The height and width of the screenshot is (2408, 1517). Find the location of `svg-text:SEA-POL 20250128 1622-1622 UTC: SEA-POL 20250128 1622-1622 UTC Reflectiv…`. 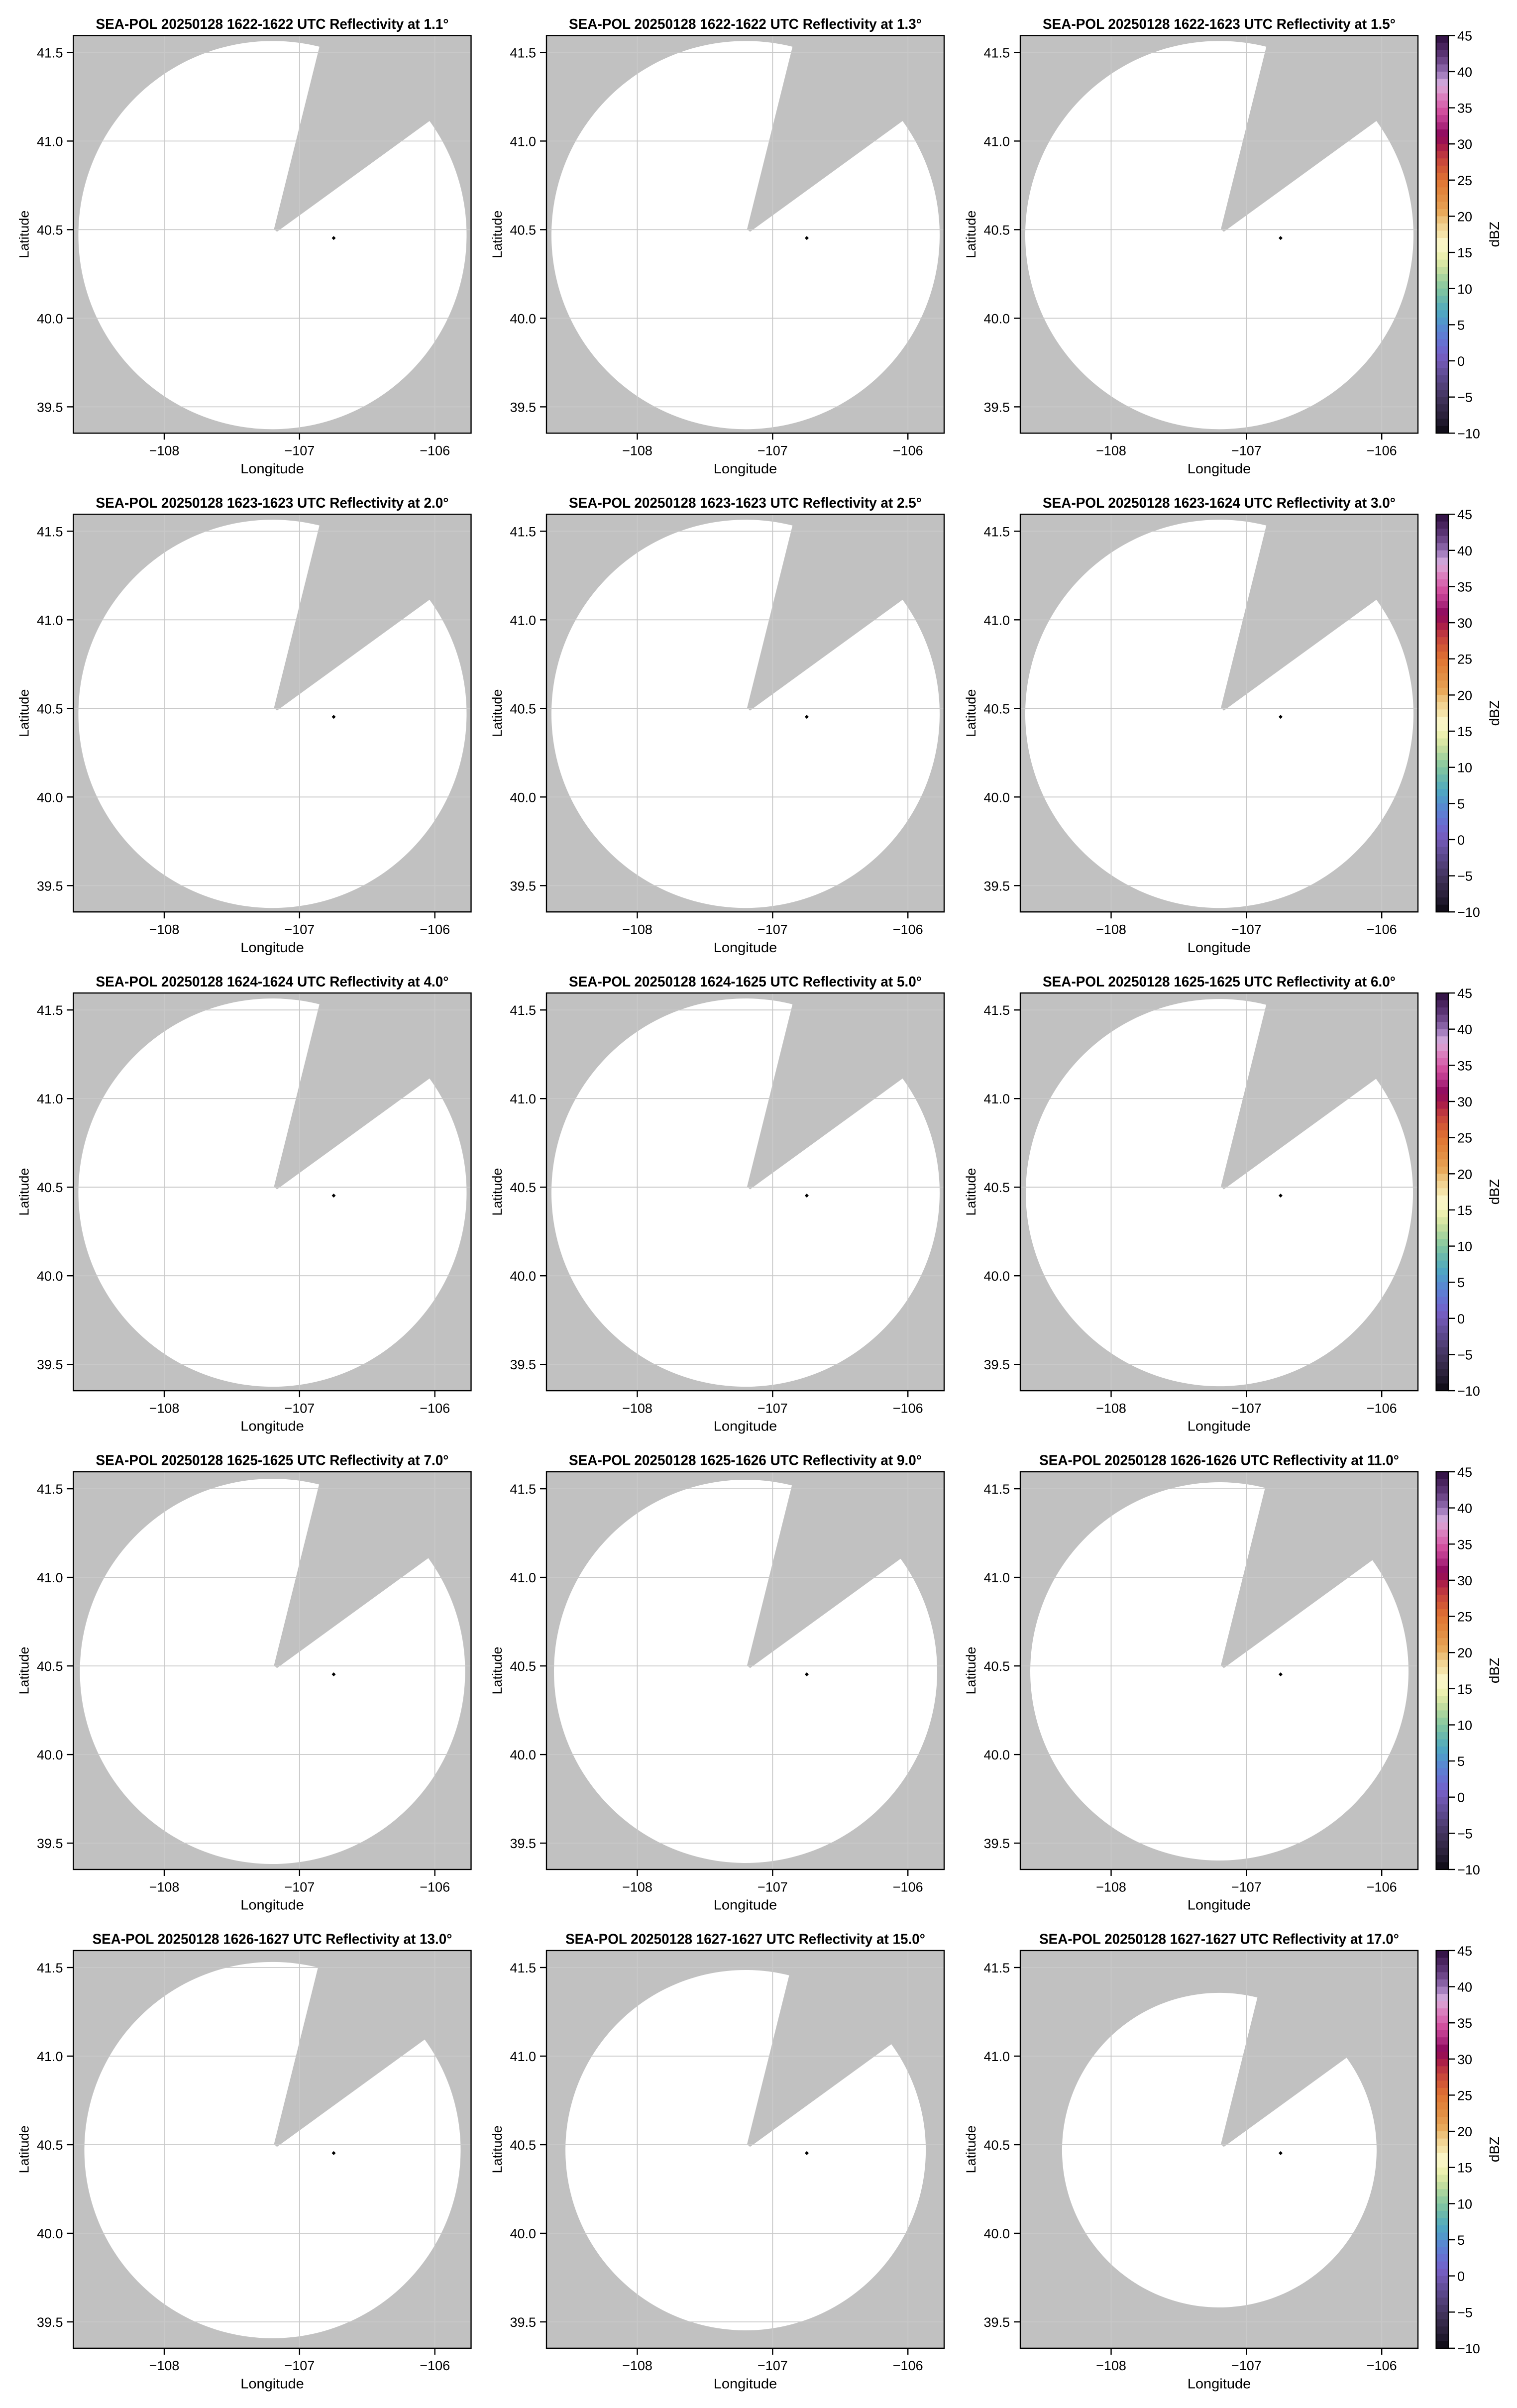

svg-text:SEA-POL 20250128 1622-1622 UTC: SEA-POL 20250128 1622-1622 UTC Reflectiv… is located at coordinates (746, 24).